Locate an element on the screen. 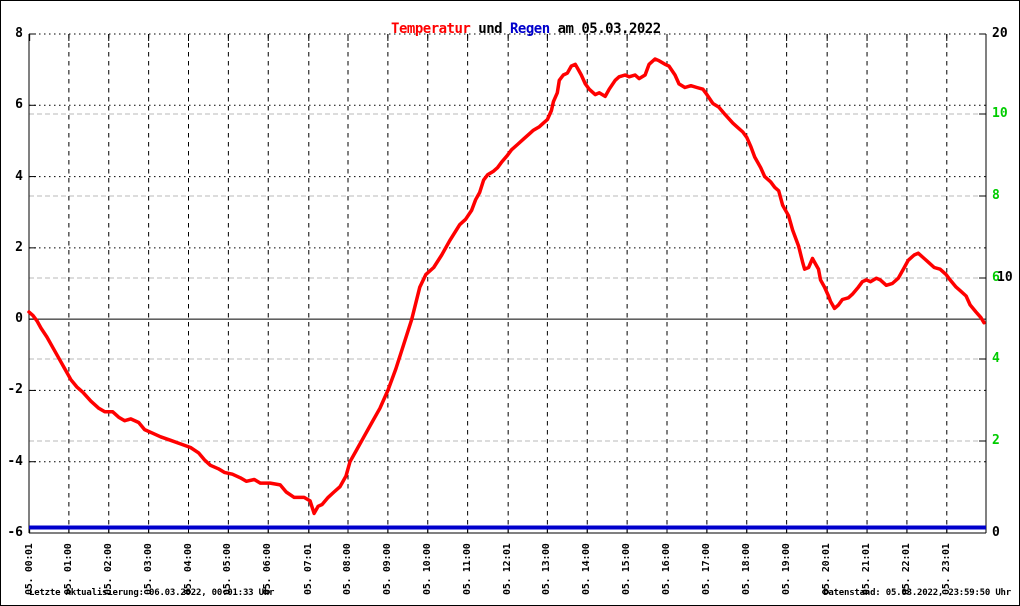  y-tick-label-left: -4 is located at coordinates (15, 461).